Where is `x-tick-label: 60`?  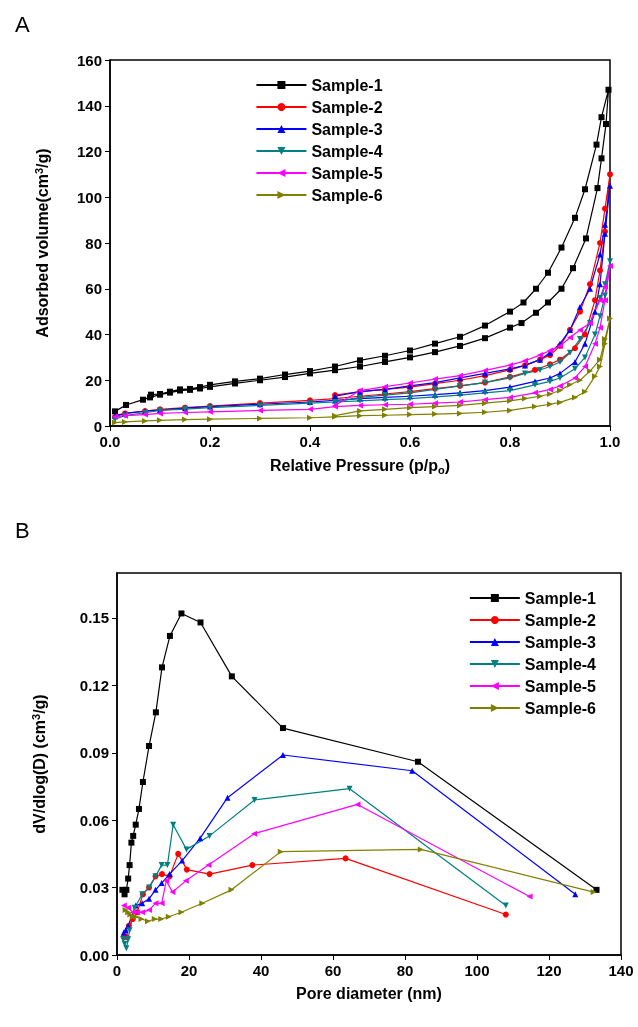 x-tick-label: 60 is located at coordinates (333, 970).